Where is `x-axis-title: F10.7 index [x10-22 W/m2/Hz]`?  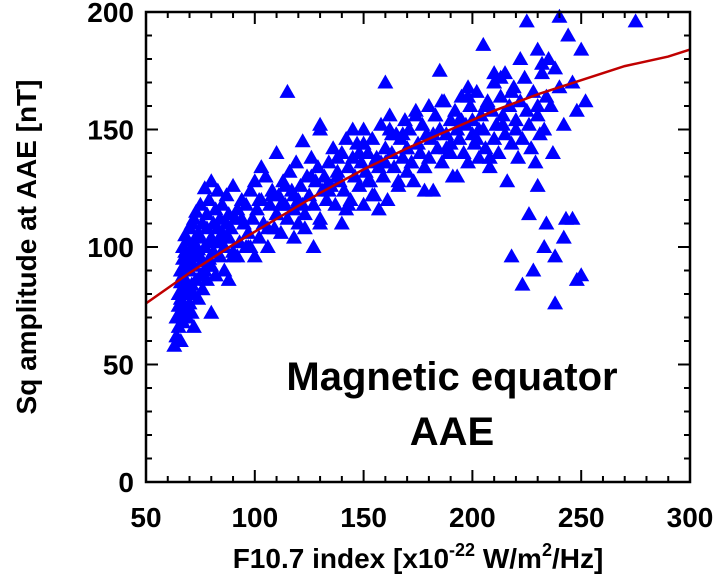
x-axis-title: F10.7 index [x10-22 W/m2/Hz] is located at coordinates (418, 557).